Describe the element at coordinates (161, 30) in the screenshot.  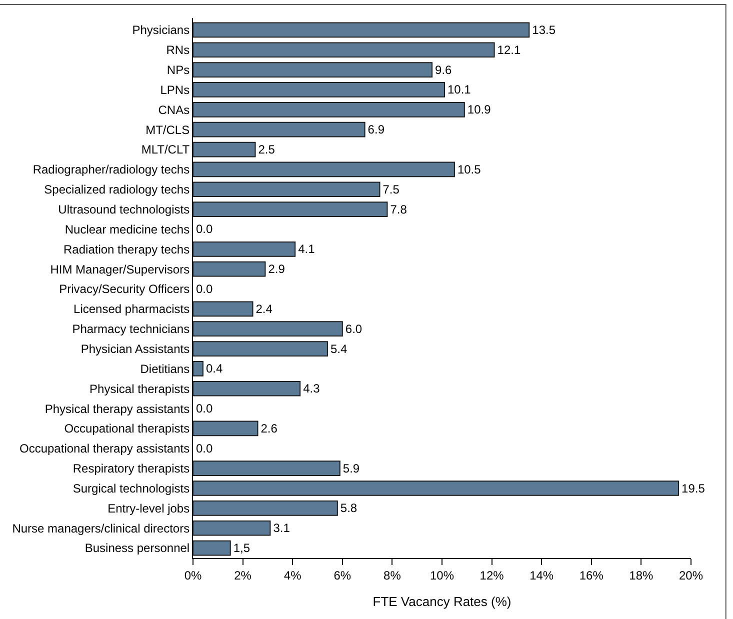
I see `y-tick-label: Physicians` at that location.